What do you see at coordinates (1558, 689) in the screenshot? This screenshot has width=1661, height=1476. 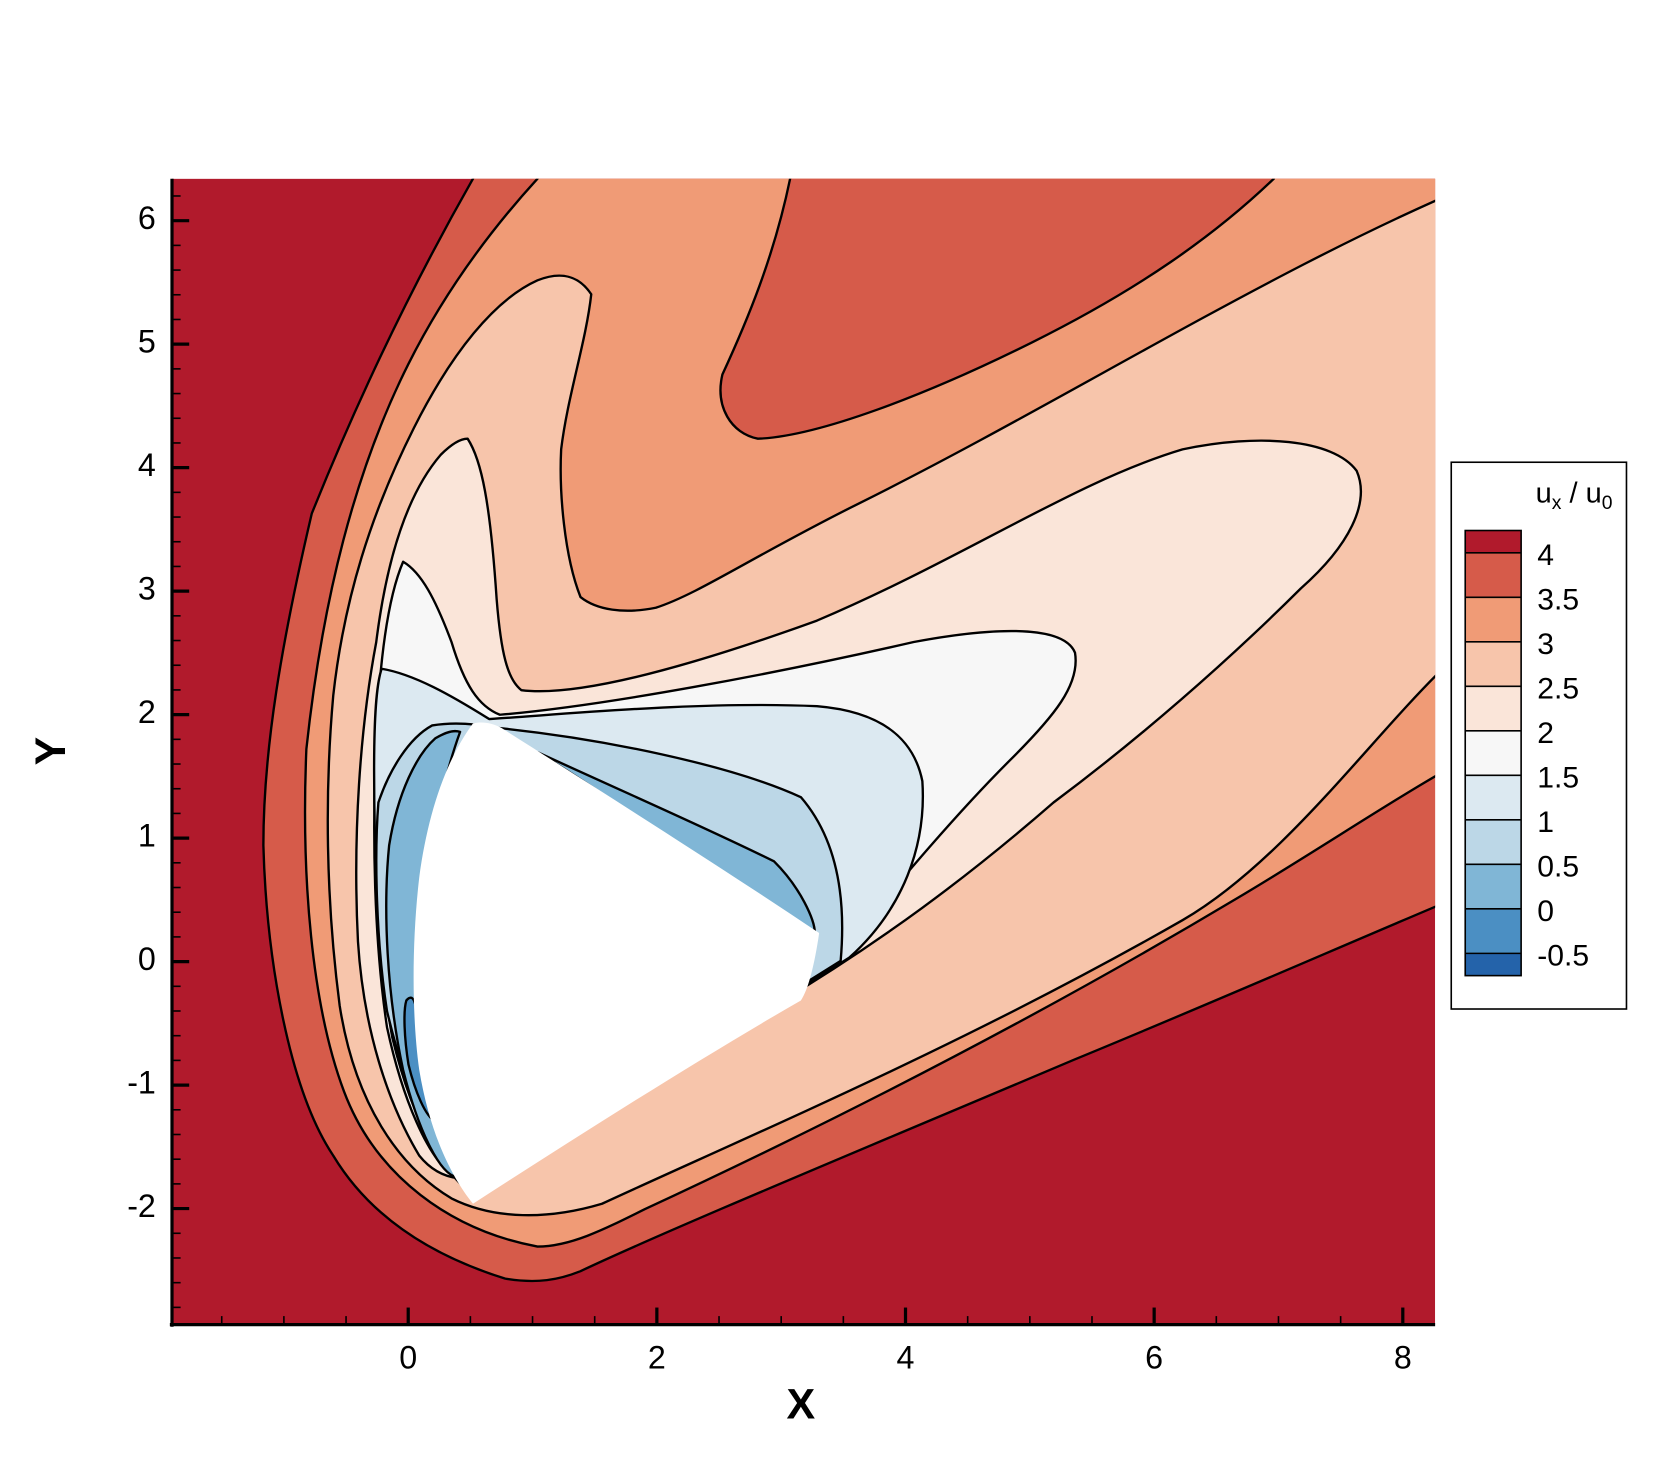 I see `colorbar-label: 2.5` at bounding box center [1558, 689].